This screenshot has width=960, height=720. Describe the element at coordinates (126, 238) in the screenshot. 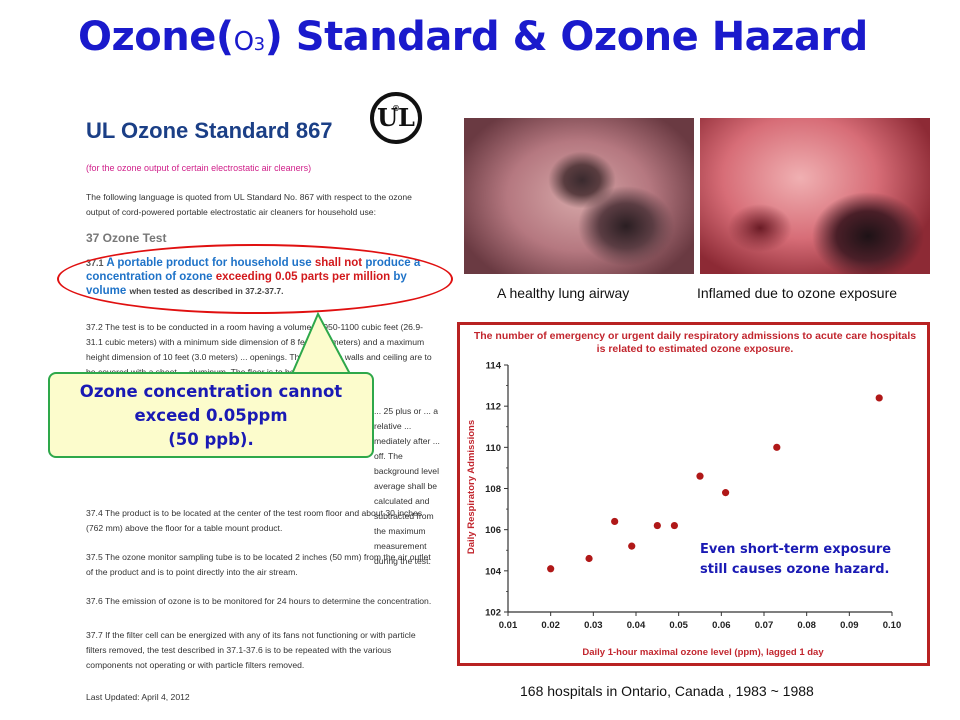

I see `section-title: 37 Ozone Test` at that location.